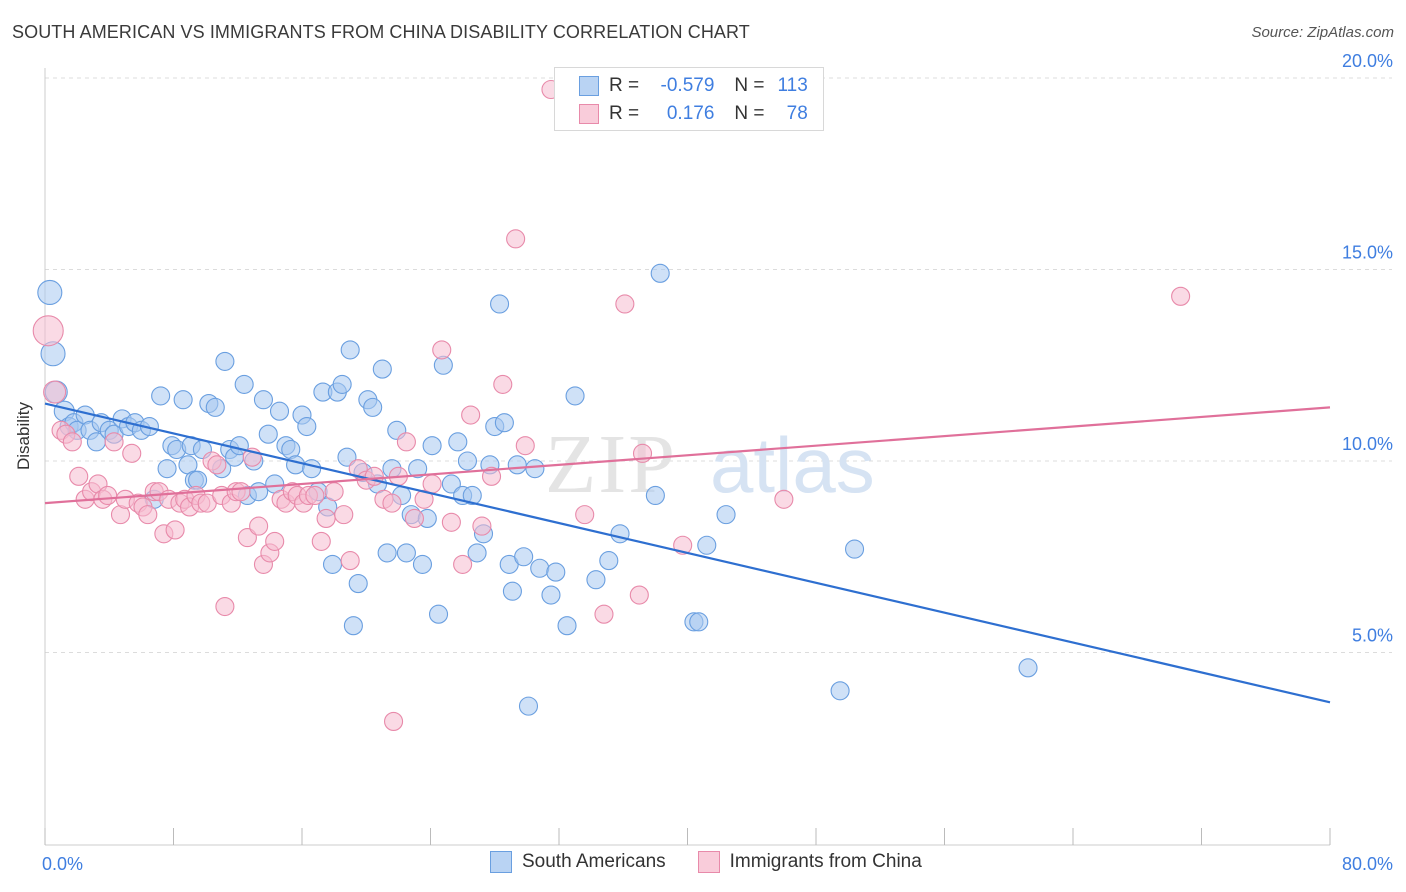 Image resolution: width=1406 pixels, height=892 pixels. What do you see at coordinates (825, 861) in the screenshot?
I see `legend-label: Immigrants from China` at bounding box center [825, 861].